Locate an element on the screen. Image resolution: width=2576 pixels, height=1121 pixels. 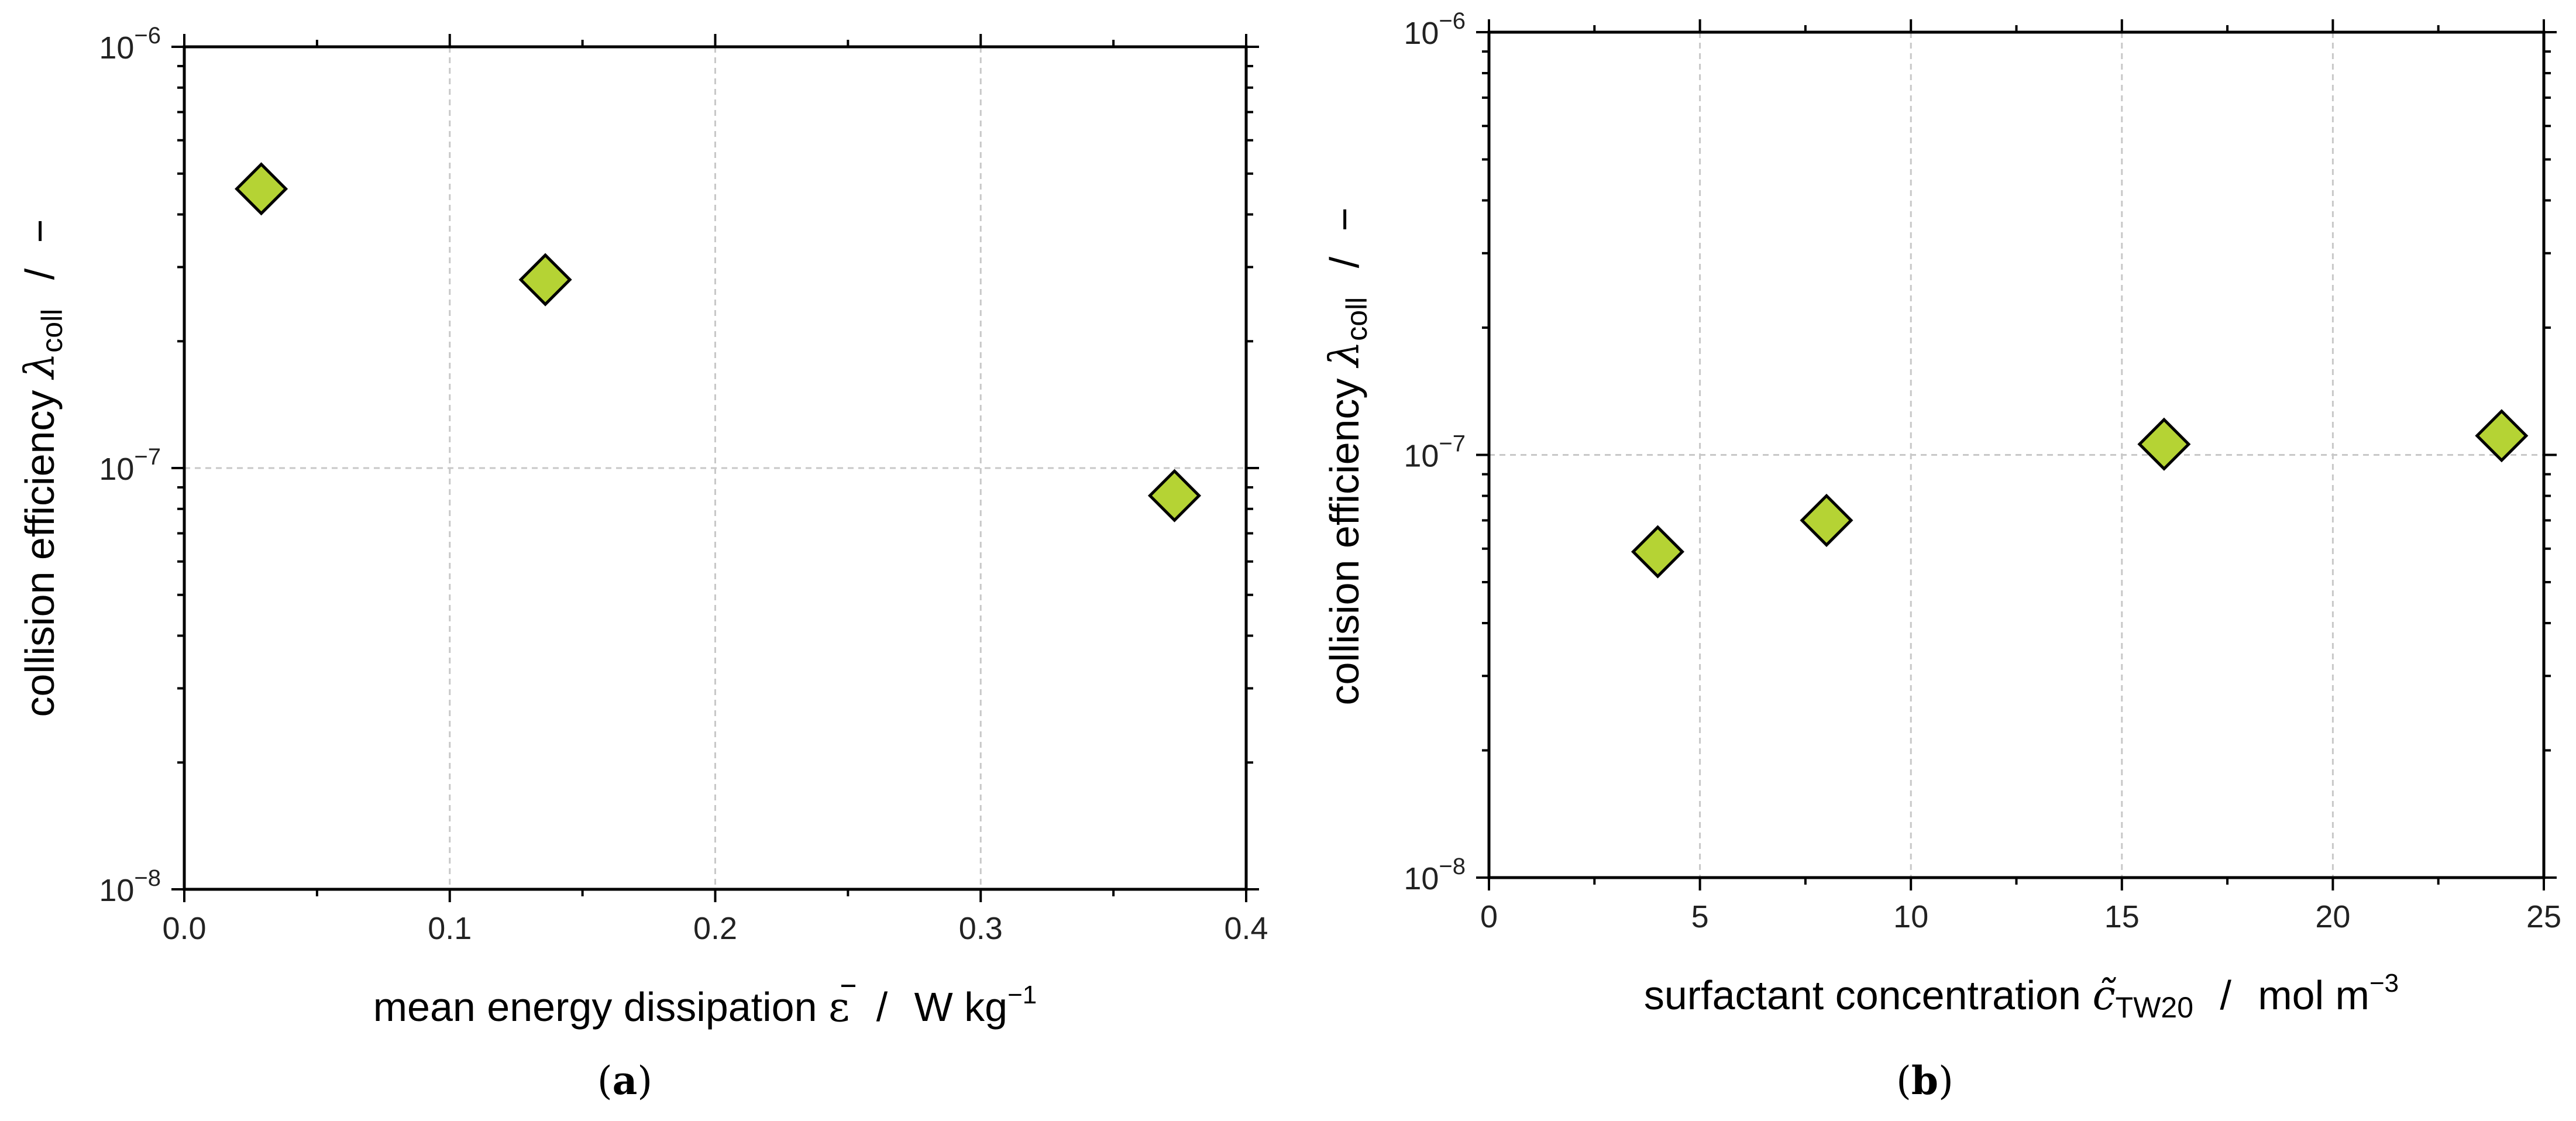
x-tick-label-a: 0.0 is located at coordinates (184, 928).